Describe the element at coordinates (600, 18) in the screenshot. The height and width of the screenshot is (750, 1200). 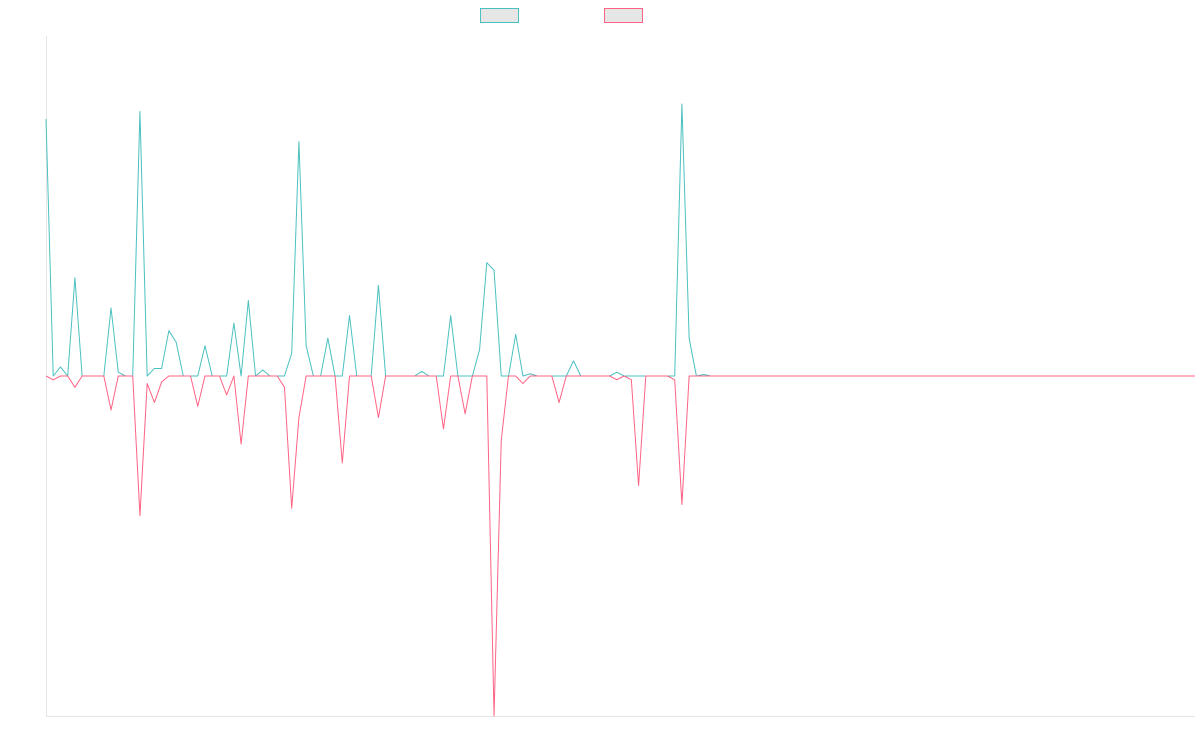
I see `legend` at that location.